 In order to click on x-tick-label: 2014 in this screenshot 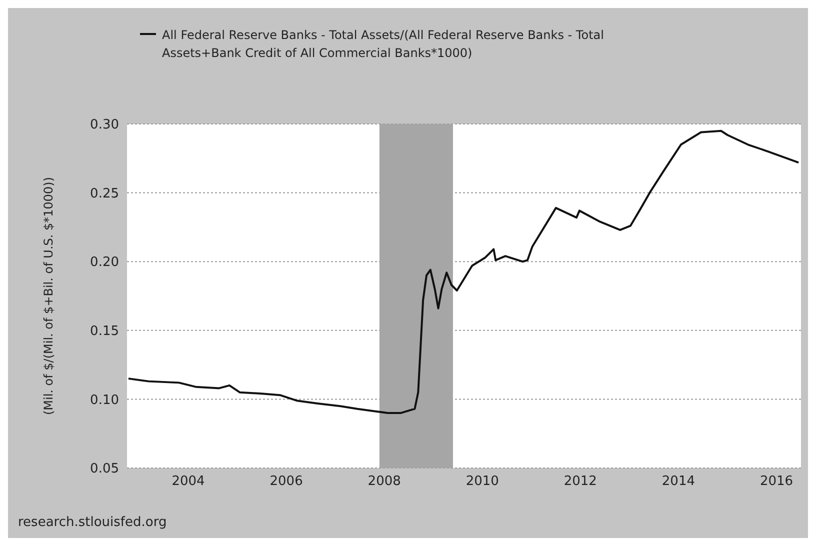, I will do `click(678, 482)`.